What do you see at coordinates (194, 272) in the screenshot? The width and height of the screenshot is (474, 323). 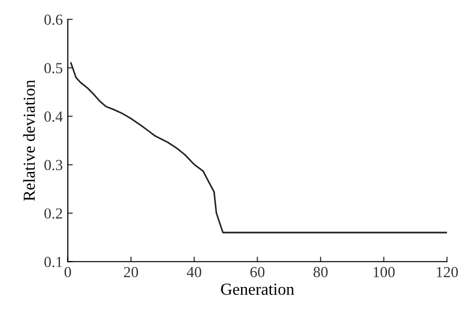 I see `x-tick-label: 40` at bounding box center [194, 272].